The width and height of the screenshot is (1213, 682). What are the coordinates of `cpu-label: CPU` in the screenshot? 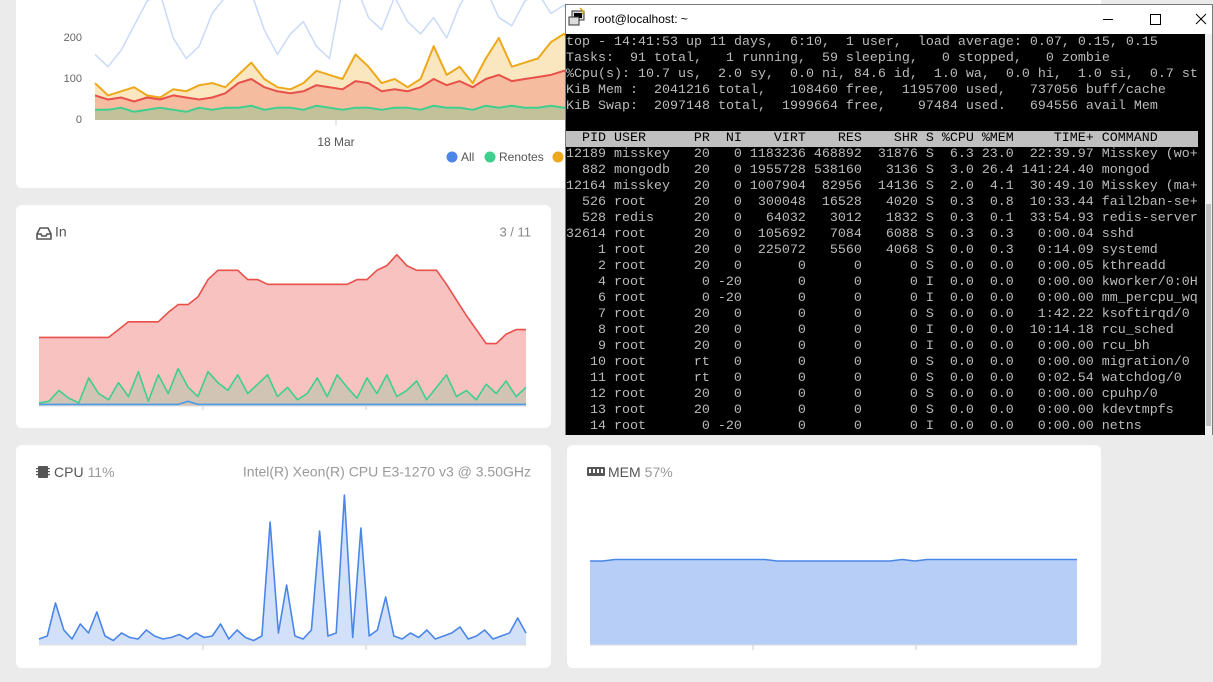 It's located at (69, 472).